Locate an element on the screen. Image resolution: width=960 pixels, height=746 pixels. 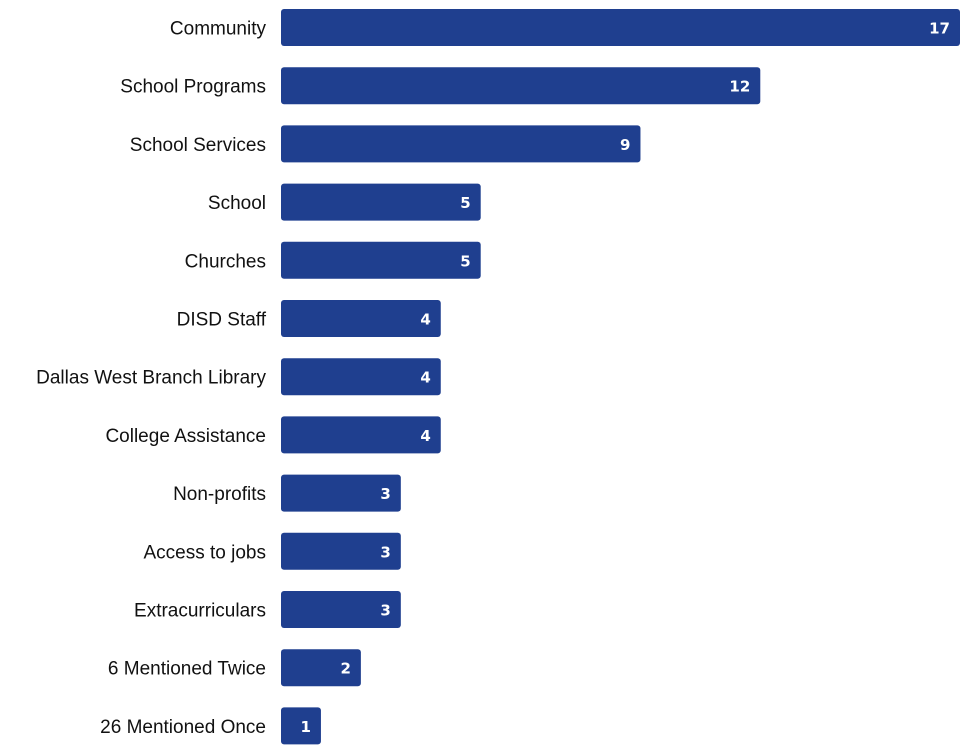
category-label: 26 Mentioned Once is located at coordinates (183, 727).